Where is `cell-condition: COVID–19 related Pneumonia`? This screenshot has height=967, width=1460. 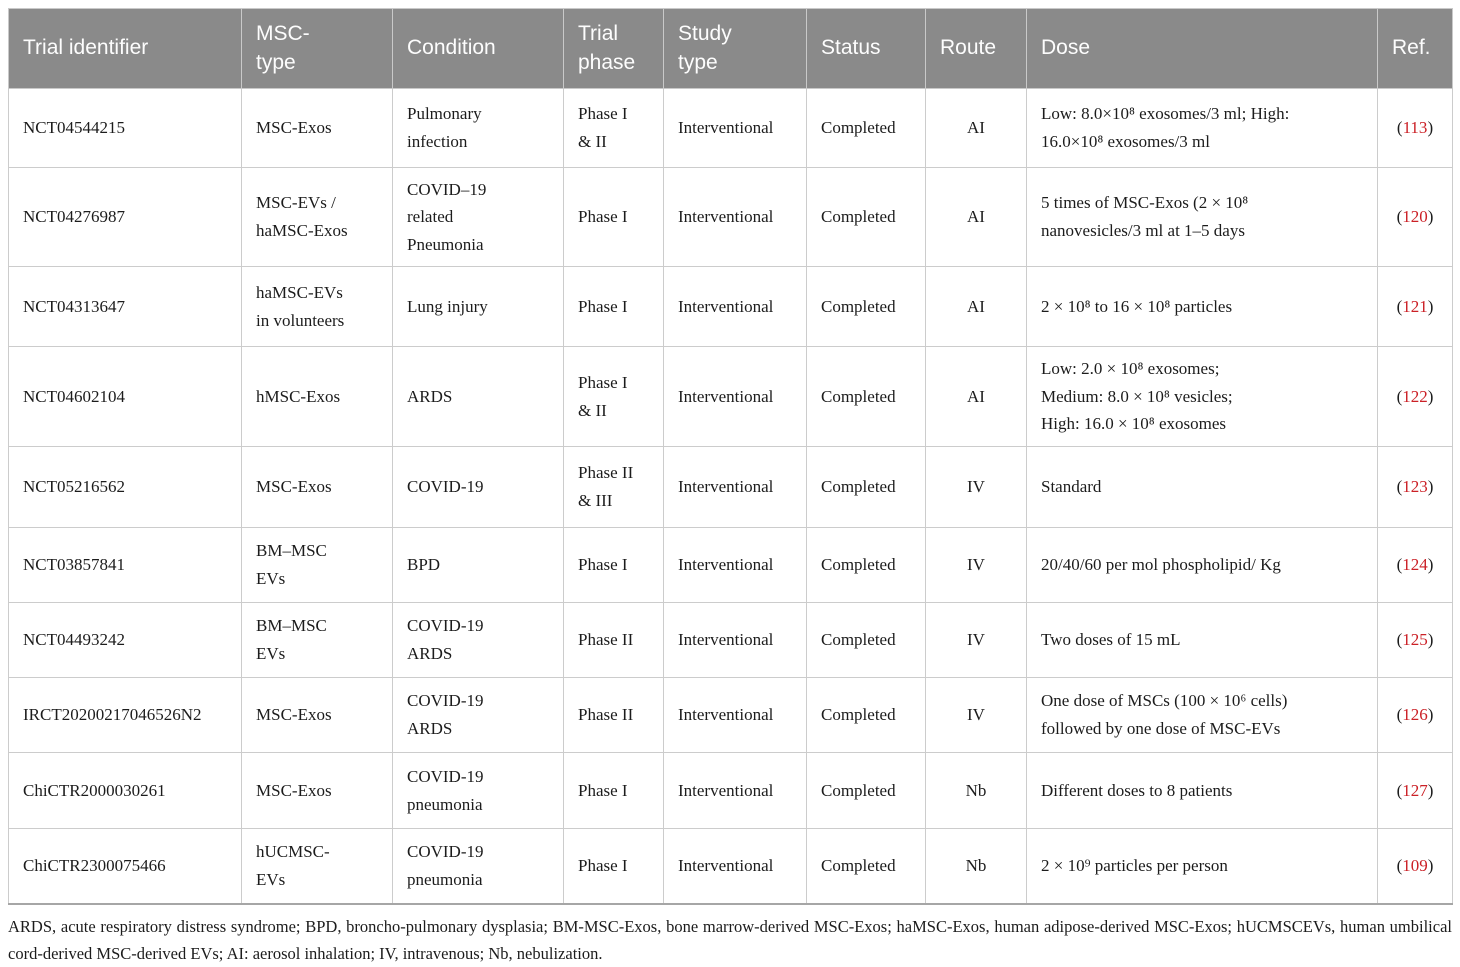
cell-condition: COVID–19 related Pneumonia is located at coordinates (478, 217).